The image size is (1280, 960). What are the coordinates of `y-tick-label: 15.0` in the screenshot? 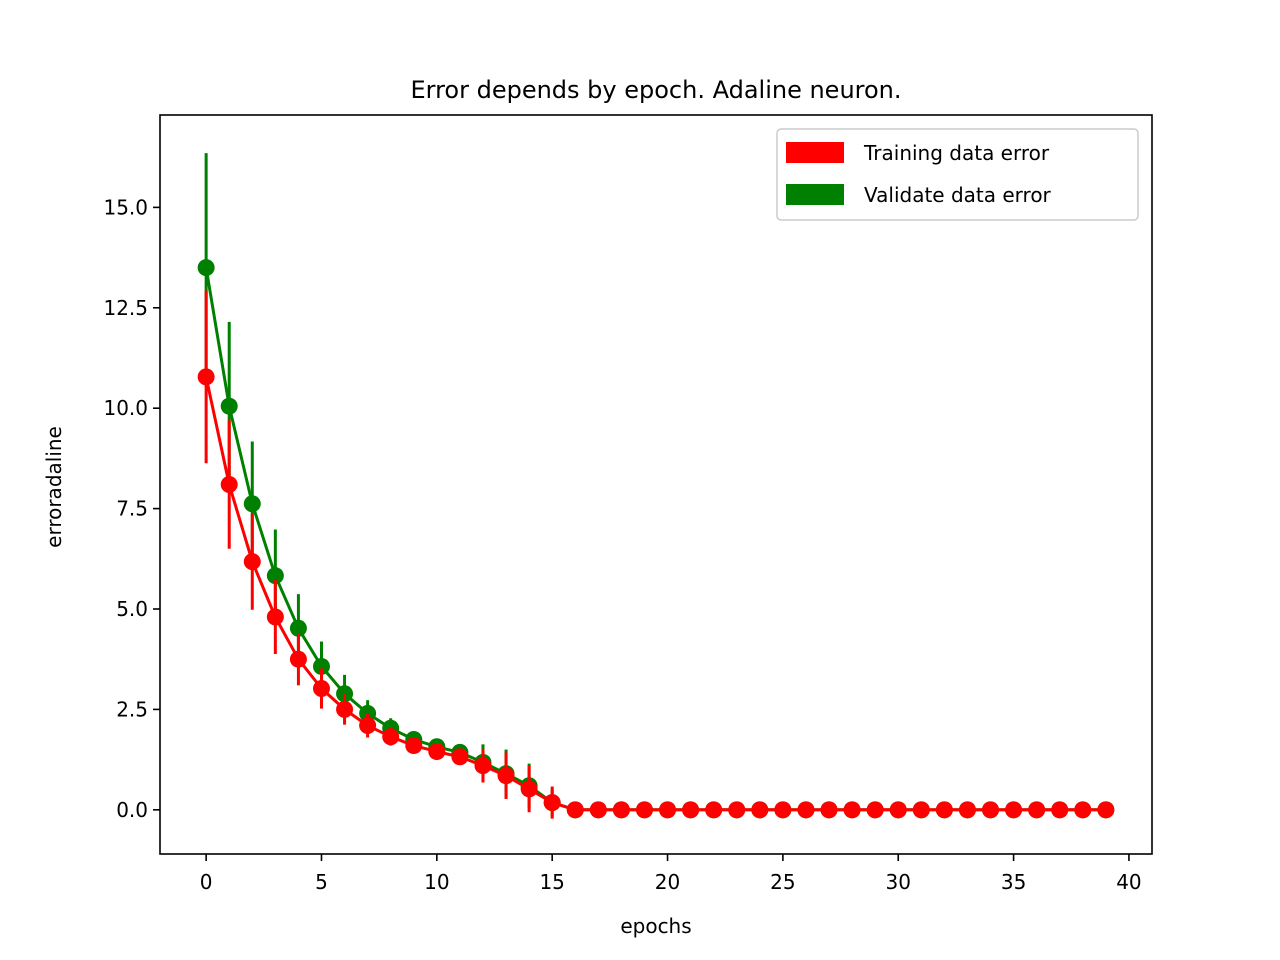 It's located at (125, 207).